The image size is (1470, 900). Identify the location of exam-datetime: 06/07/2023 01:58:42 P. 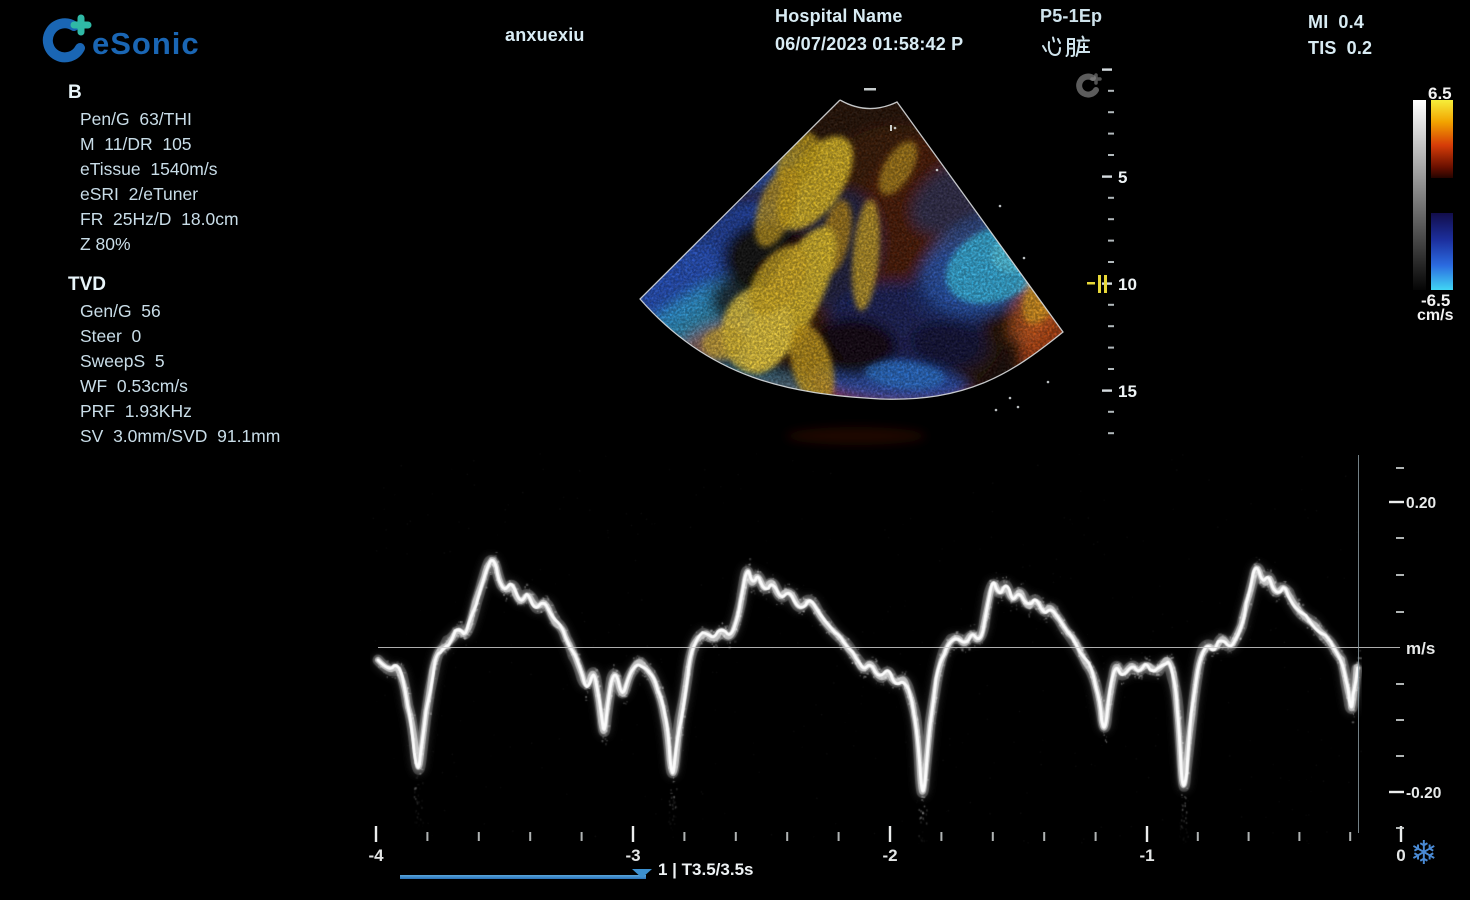
(869, 44).